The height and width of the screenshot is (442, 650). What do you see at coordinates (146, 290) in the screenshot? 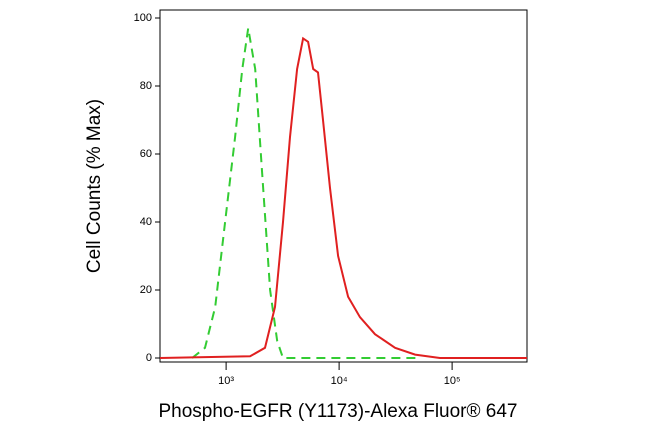
I see `y-tick-label: 20` at bounding box center [146, 290].